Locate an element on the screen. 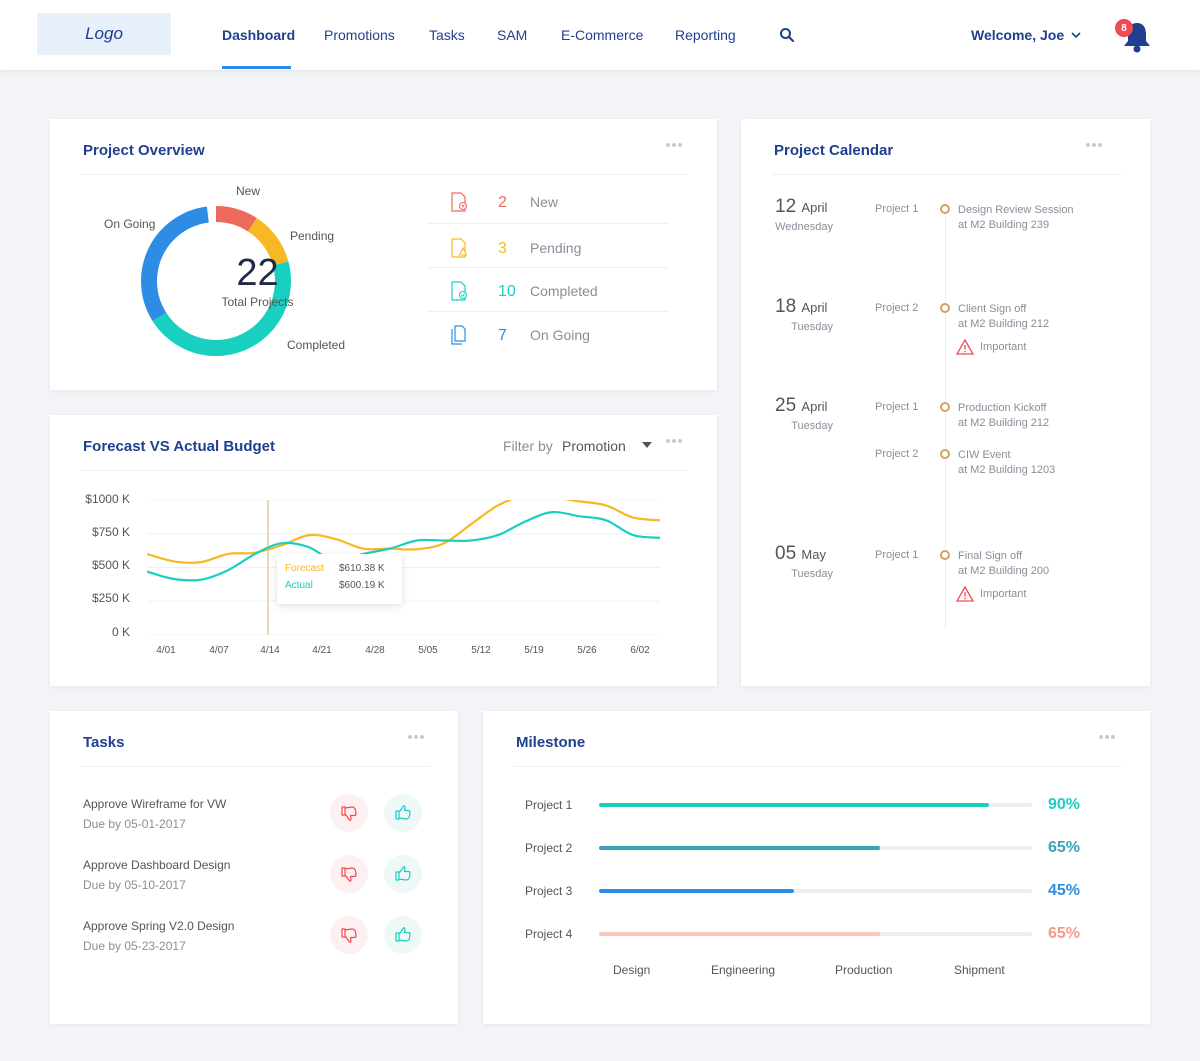  month-name: May is located at coordinates (813, 554).